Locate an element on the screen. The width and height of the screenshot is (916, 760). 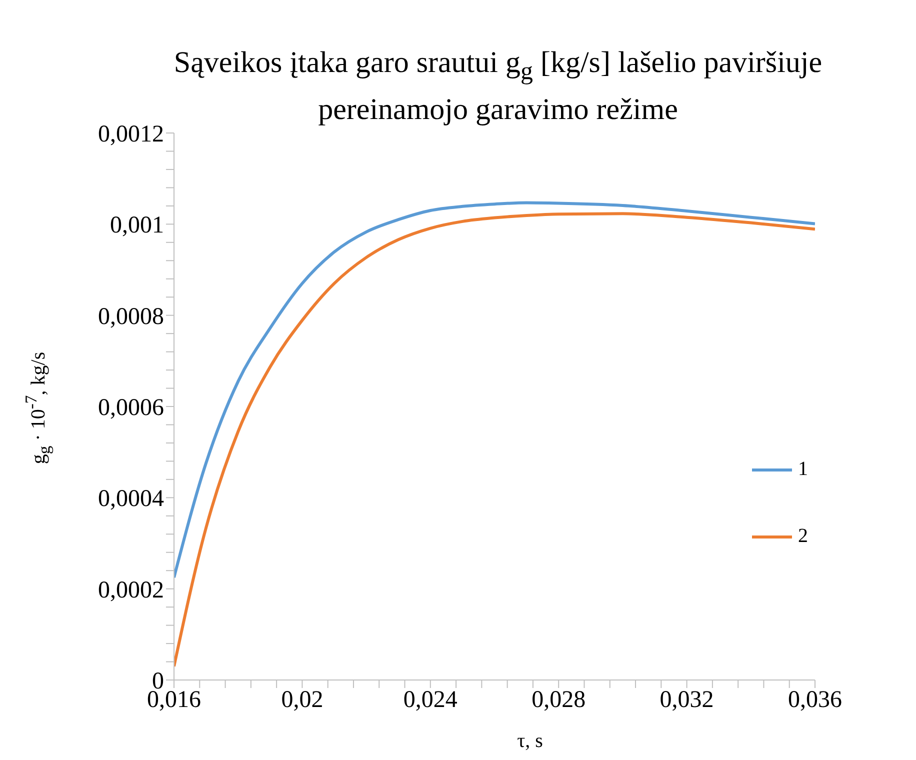
y-tick-label: 0,0012 is located at coordinates (131, 135).